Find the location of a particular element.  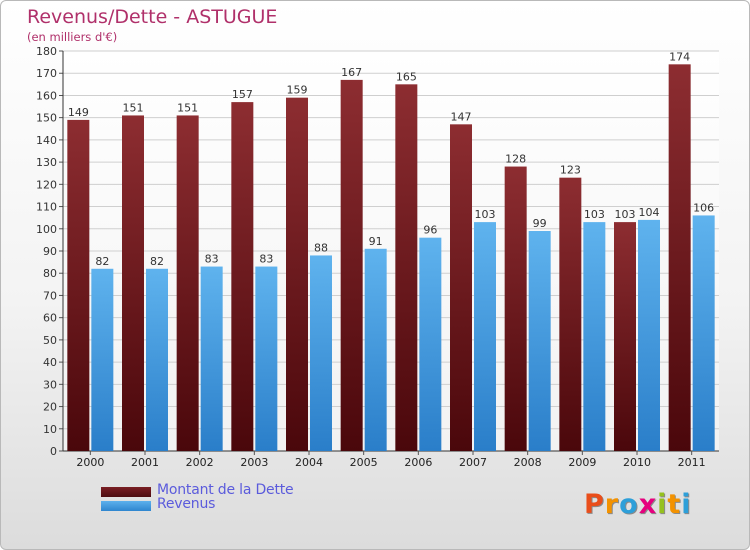

bar-dette-2006 is located at coordinates (406, 267).